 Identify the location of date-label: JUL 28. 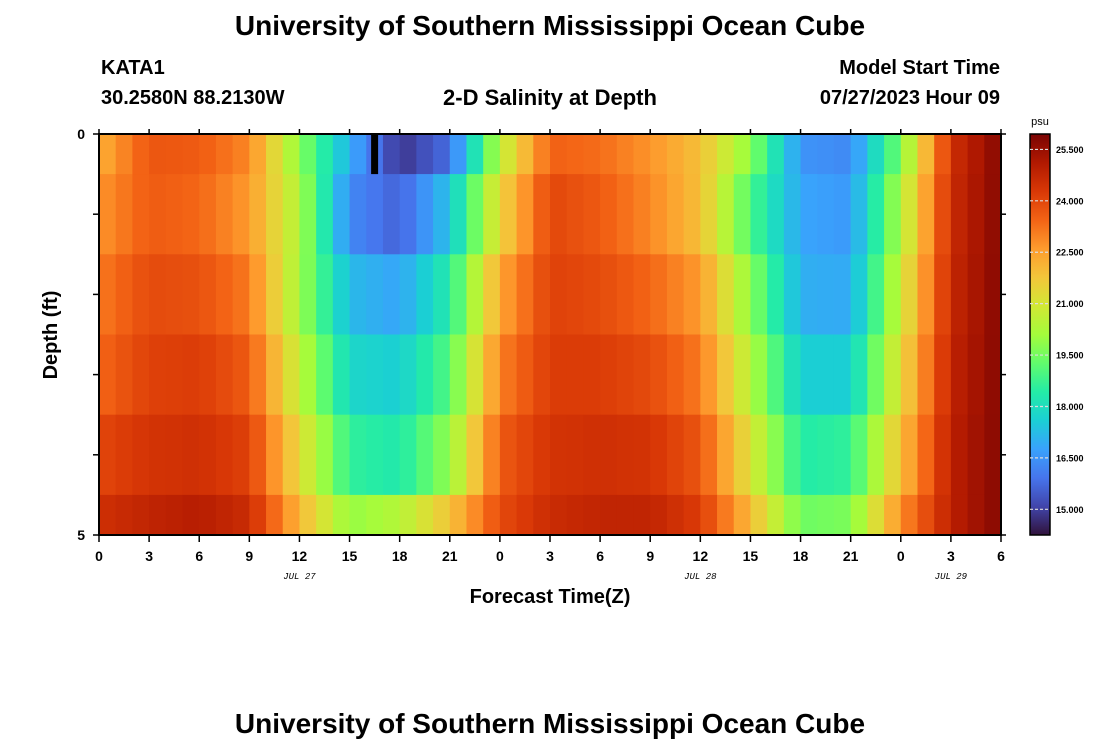
(700, 577).